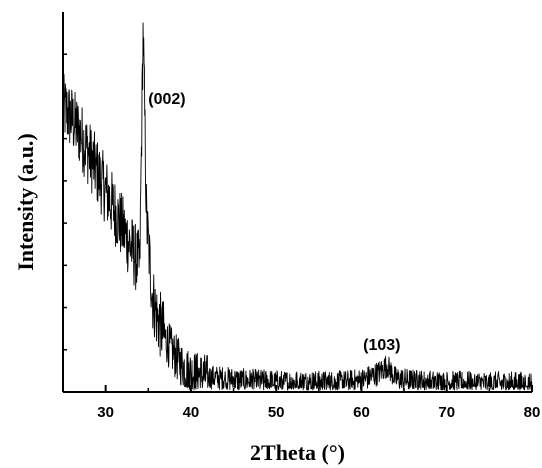  Describe the element at coordinates (25, 202) in the screenshot. I see `y-axis-title: Intensity (a.u.)` at that location.